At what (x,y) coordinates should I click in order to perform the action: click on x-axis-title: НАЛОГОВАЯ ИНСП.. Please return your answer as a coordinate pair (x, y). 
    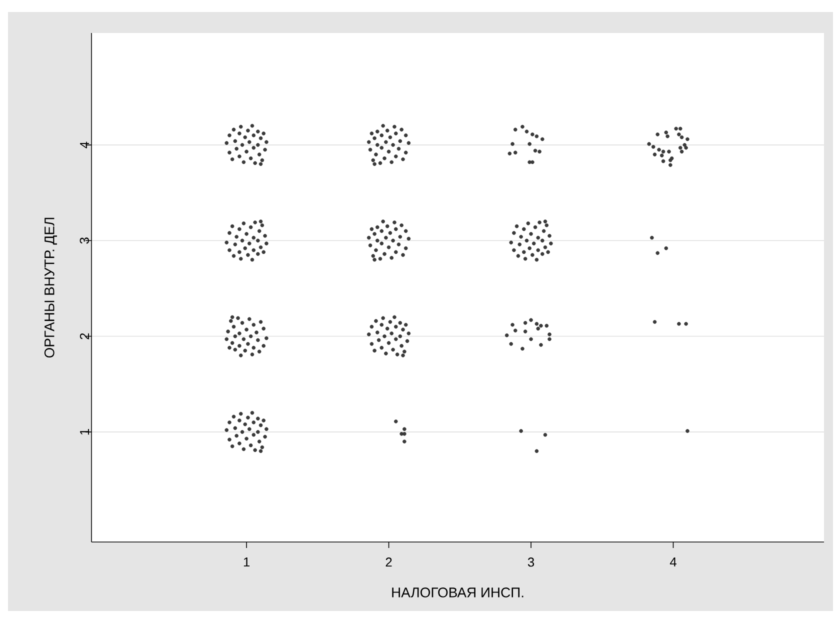
    Looking at the image, I should click on (458, 593).